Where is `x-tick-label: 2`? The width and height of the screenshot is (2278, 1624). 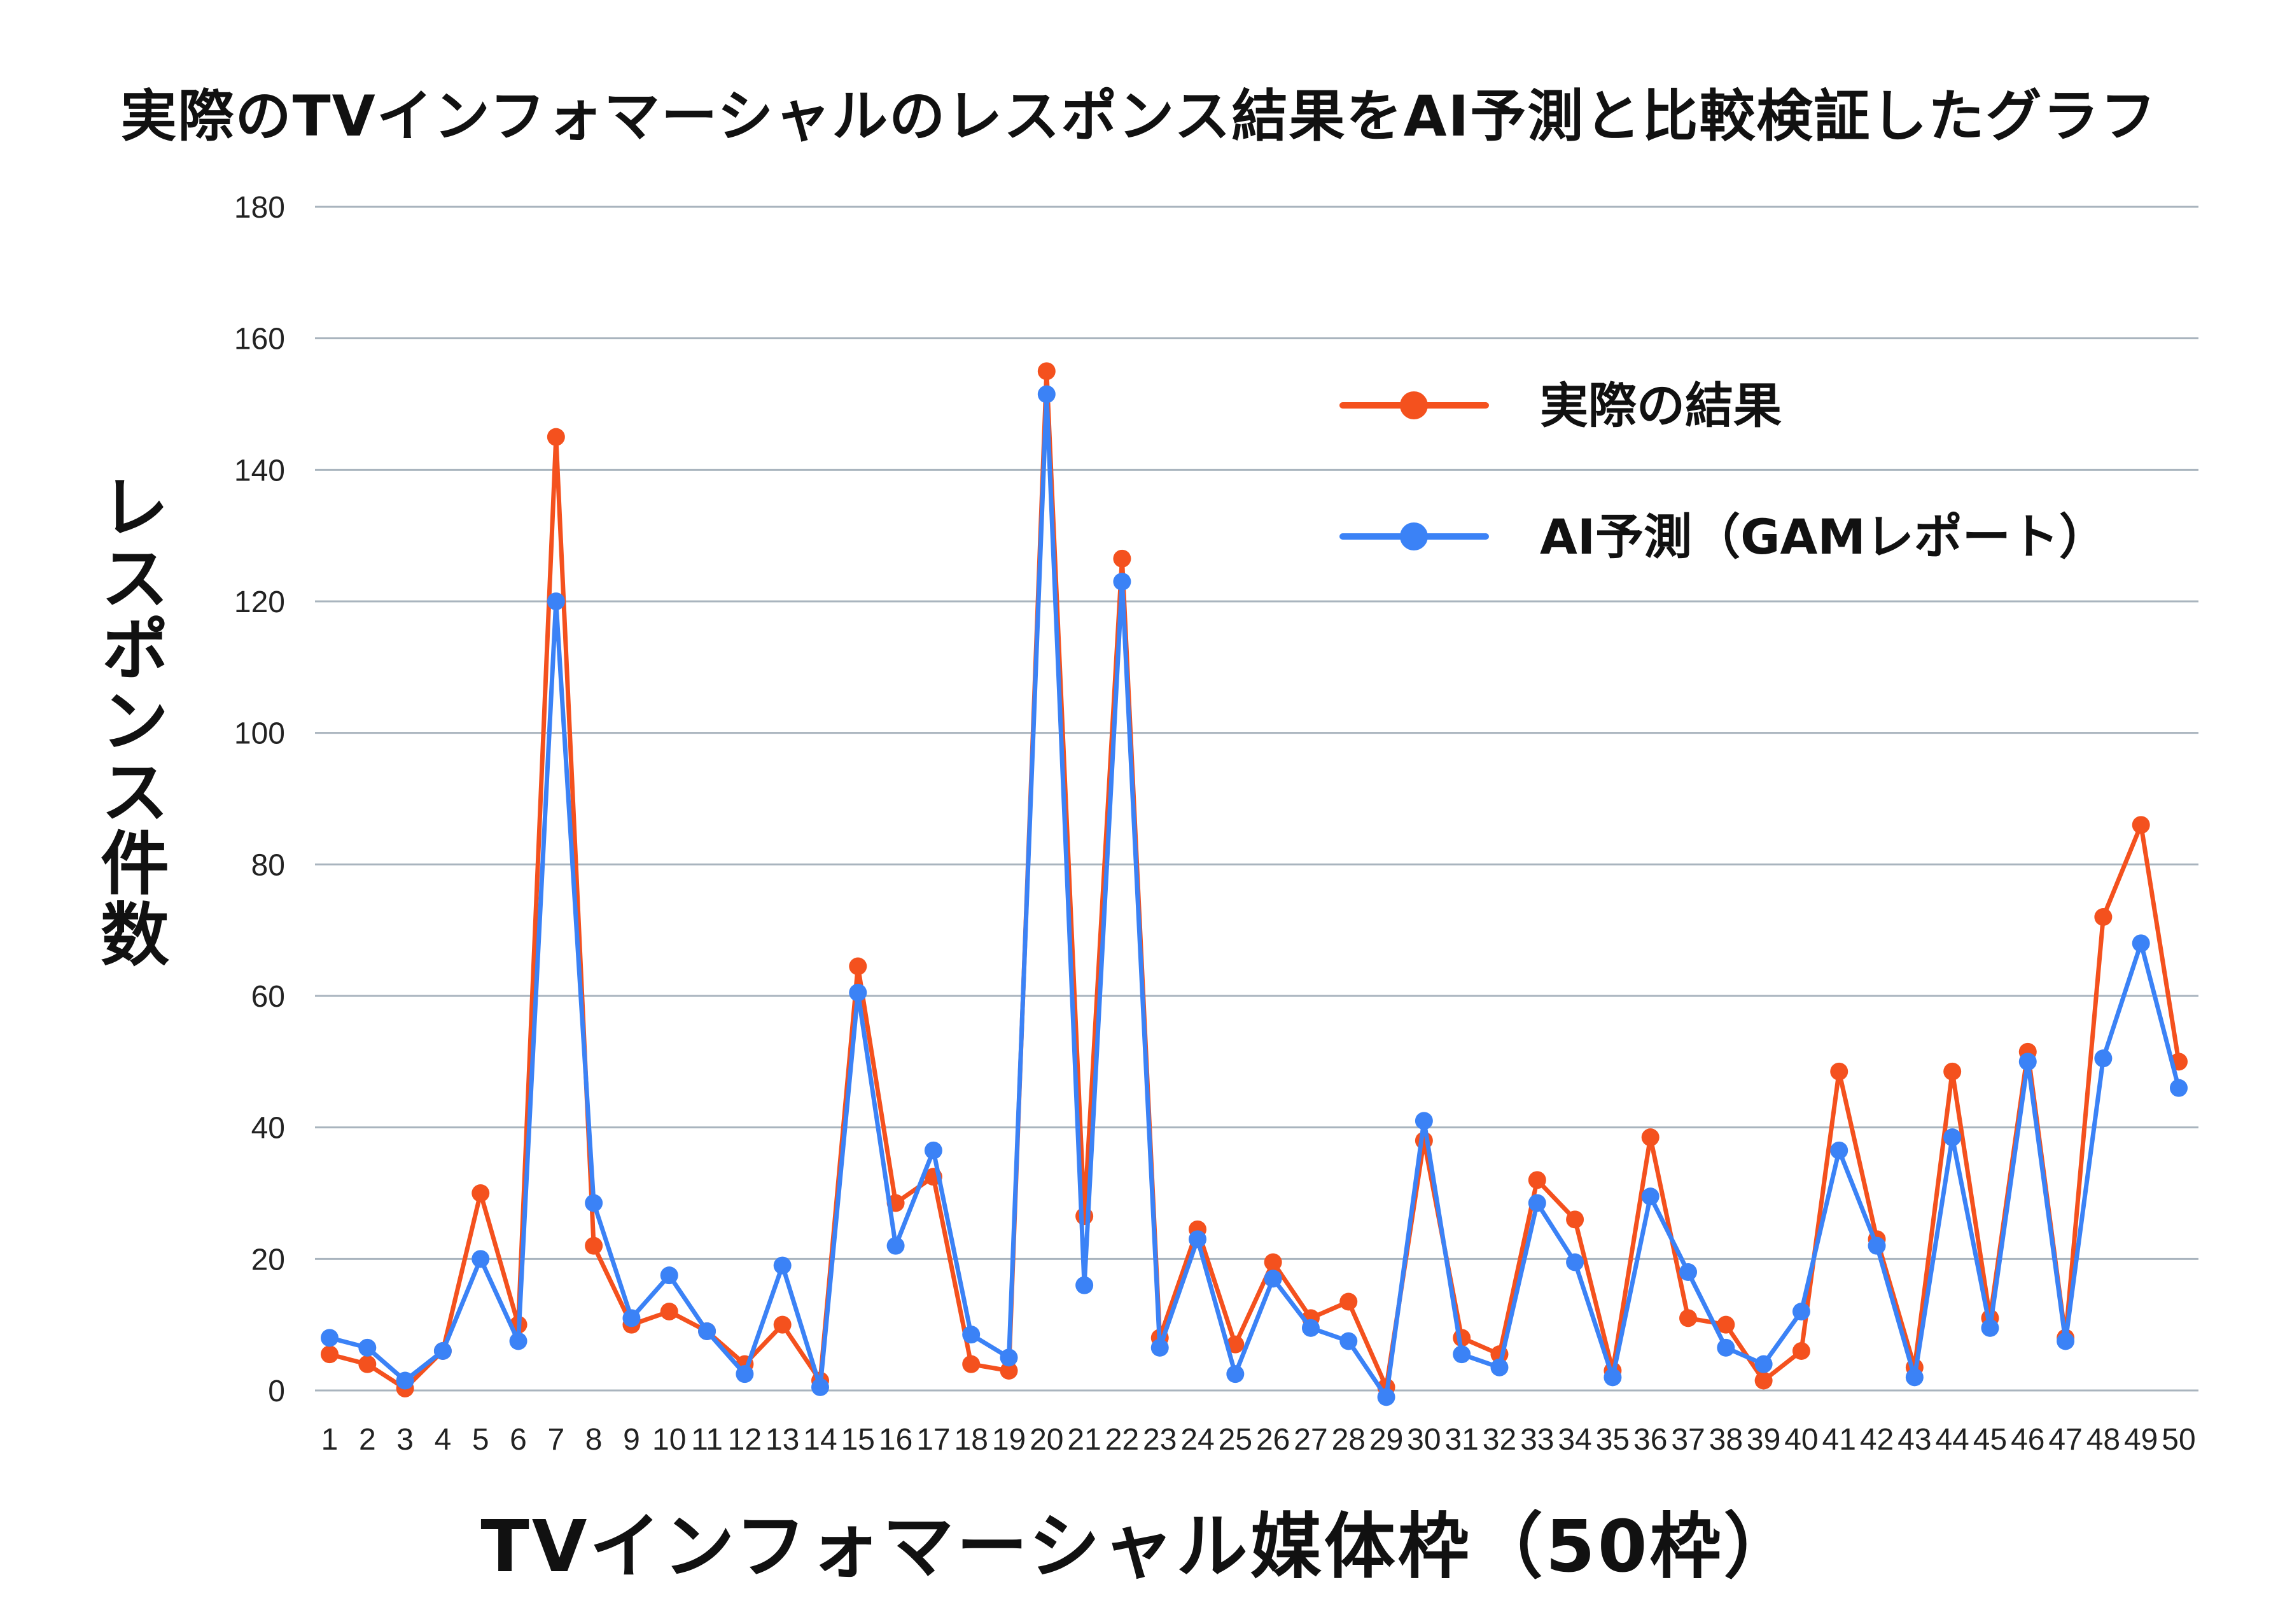 x-tick-label: 2 is located at coordinates (367, 1440).